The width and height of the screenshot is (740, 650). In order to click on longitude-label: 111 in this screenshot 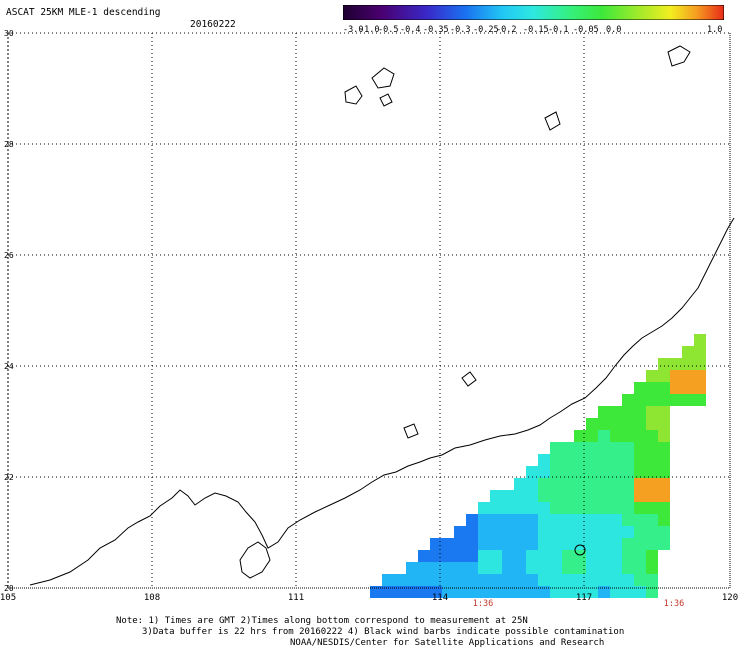, I will do `click(296, 598)`.